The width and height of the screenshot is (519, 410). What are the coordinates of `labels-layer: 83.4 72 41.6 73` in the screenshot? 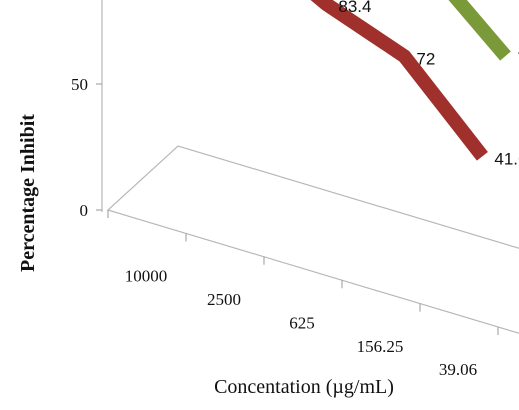 It's located at (428, 84).